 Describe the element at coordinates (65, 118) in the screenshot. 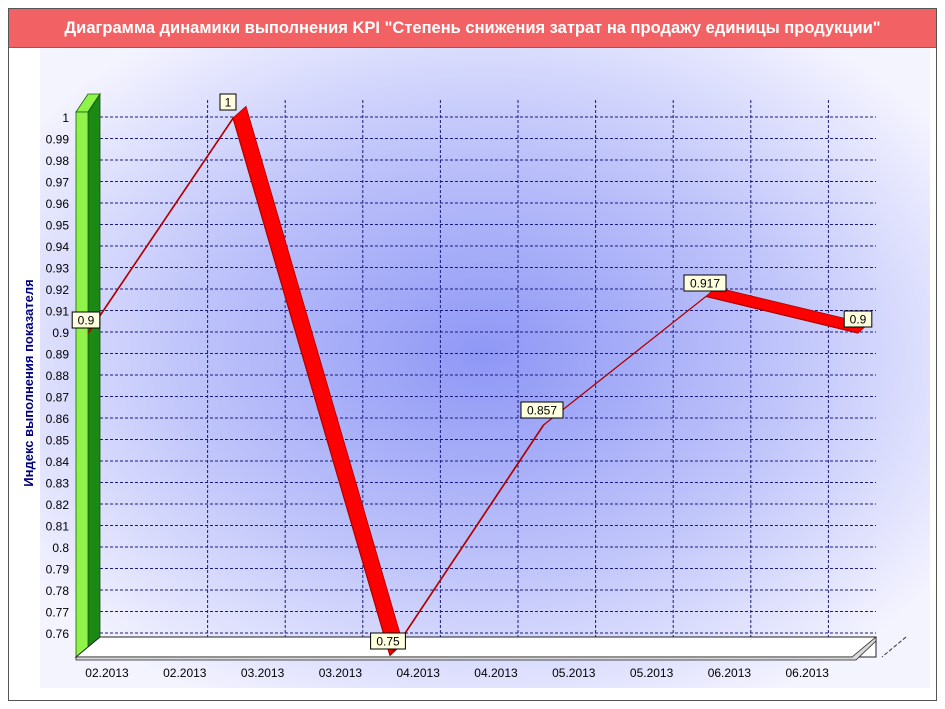

I see `y-tick-label: 1` at that location.